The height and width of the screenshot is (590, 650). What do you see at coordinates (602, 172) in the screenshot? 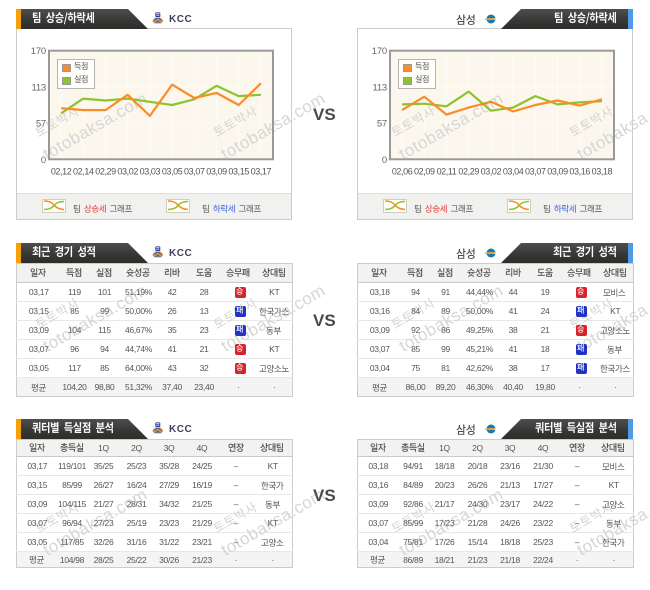
I see `svg-text: 03,18` at bounding box center [602, 172].